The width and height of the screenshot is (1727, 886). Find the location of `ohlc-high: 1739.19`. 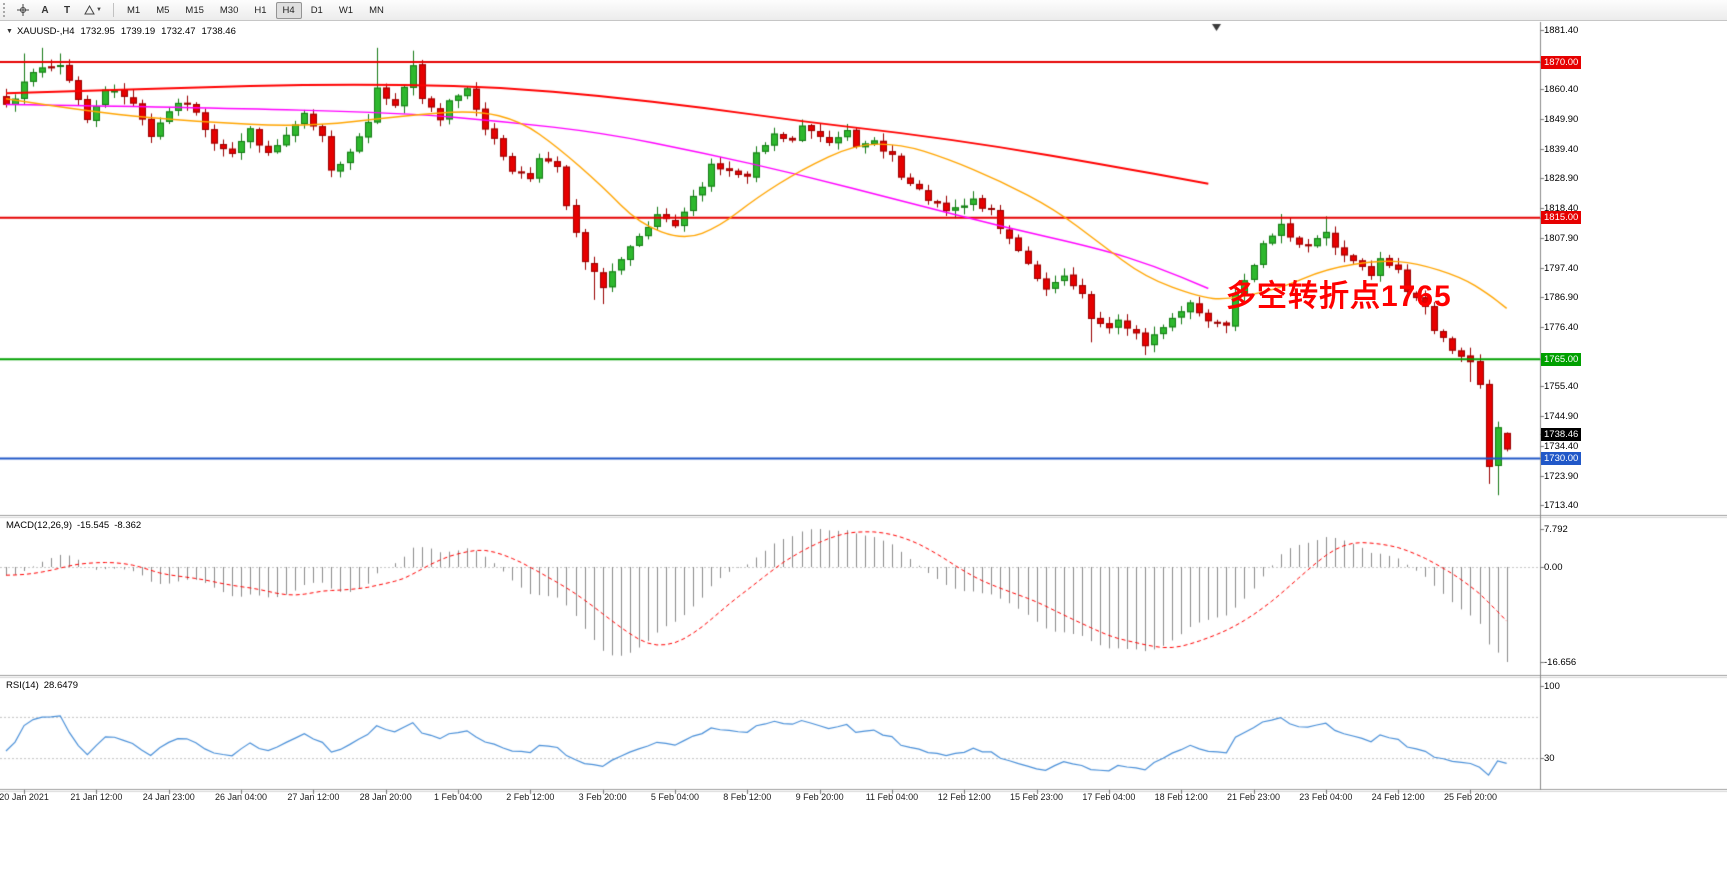

ohlc-high: 1739.19 is located at coordinates (138, 31).